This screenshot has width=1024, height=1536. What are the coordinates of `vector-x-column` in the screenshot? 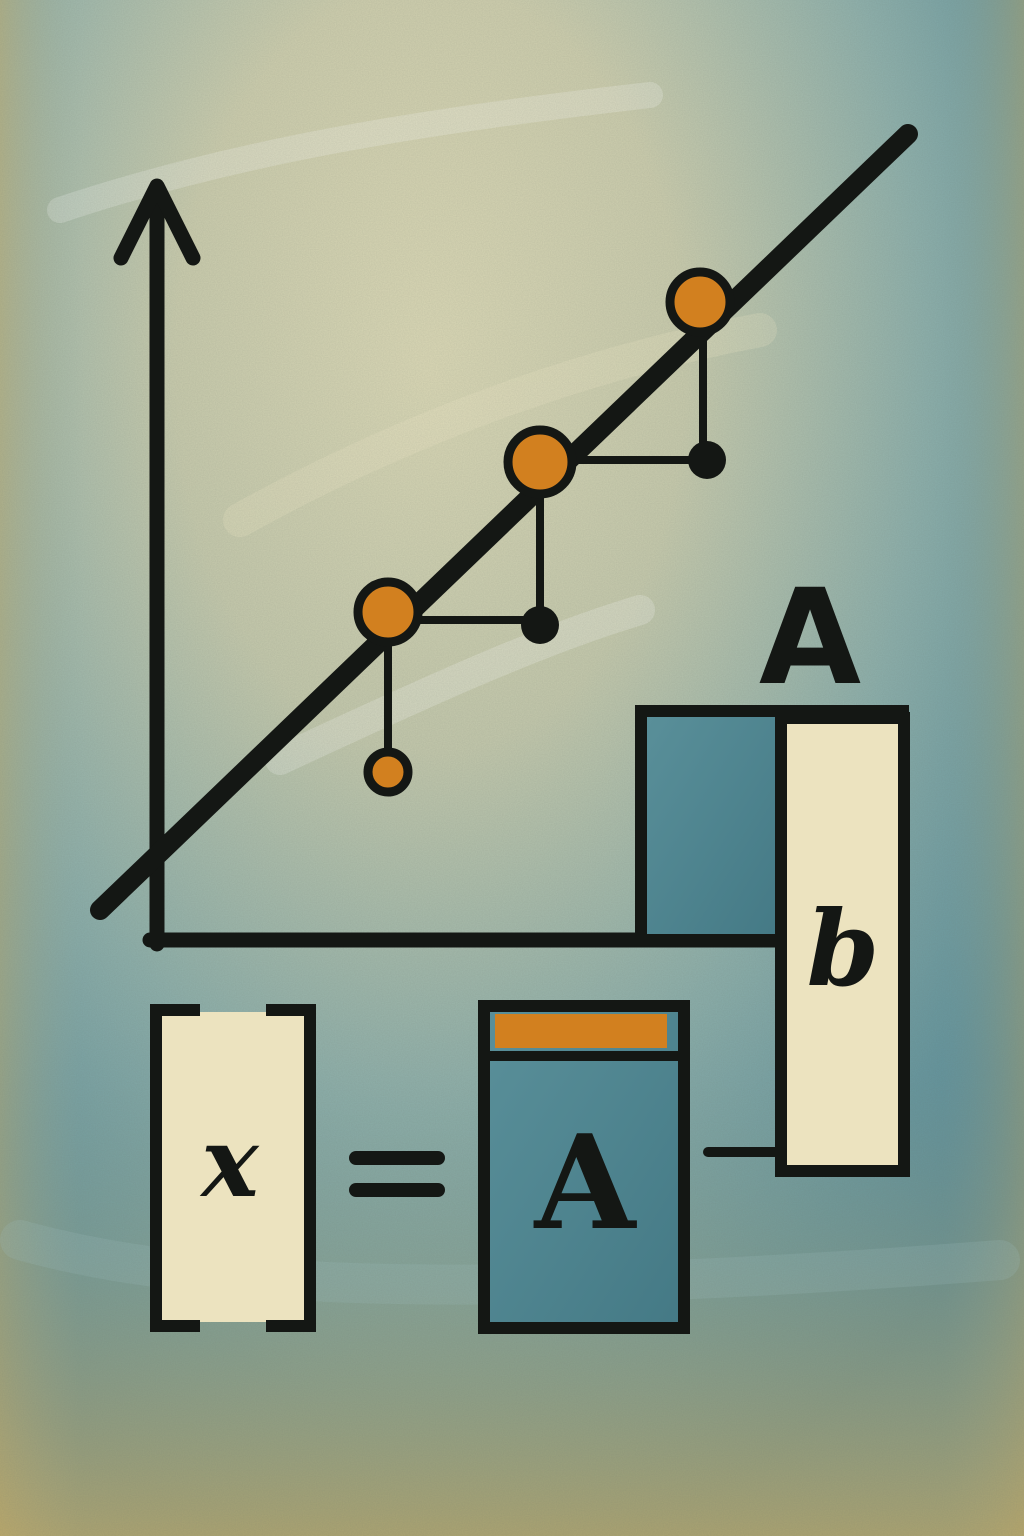 It's located at (233, 1167).